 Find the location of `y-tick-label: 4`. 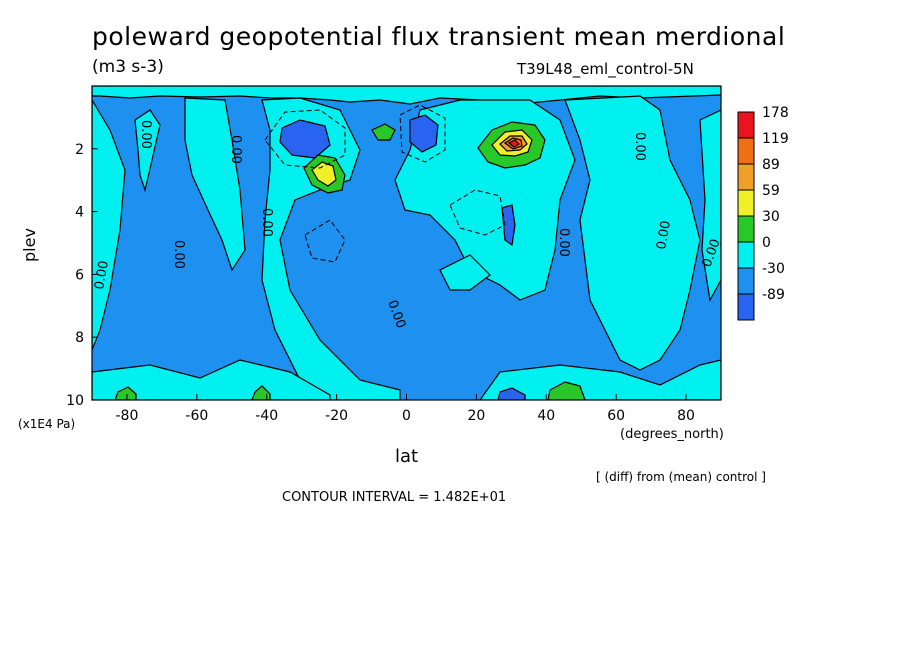

y-tick-label: 4 is located at coordinates (79, 213).